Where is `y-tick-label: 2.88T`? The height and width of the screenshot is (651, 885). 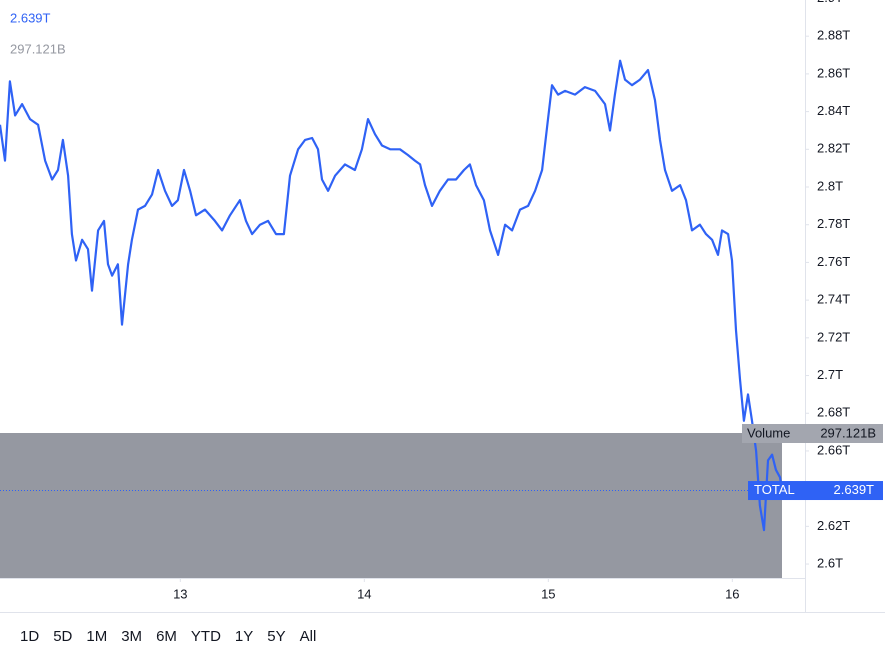
y-tick-label: 2.88T is located at coordinates (833, 35).